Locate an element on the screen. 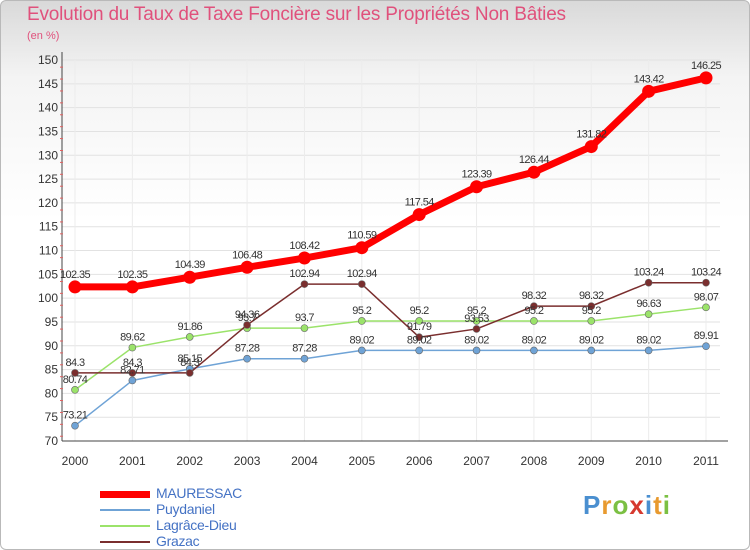 The height and width of the screenshot is (550, 750). logo-letter: P is located at coordinates (592, 505).